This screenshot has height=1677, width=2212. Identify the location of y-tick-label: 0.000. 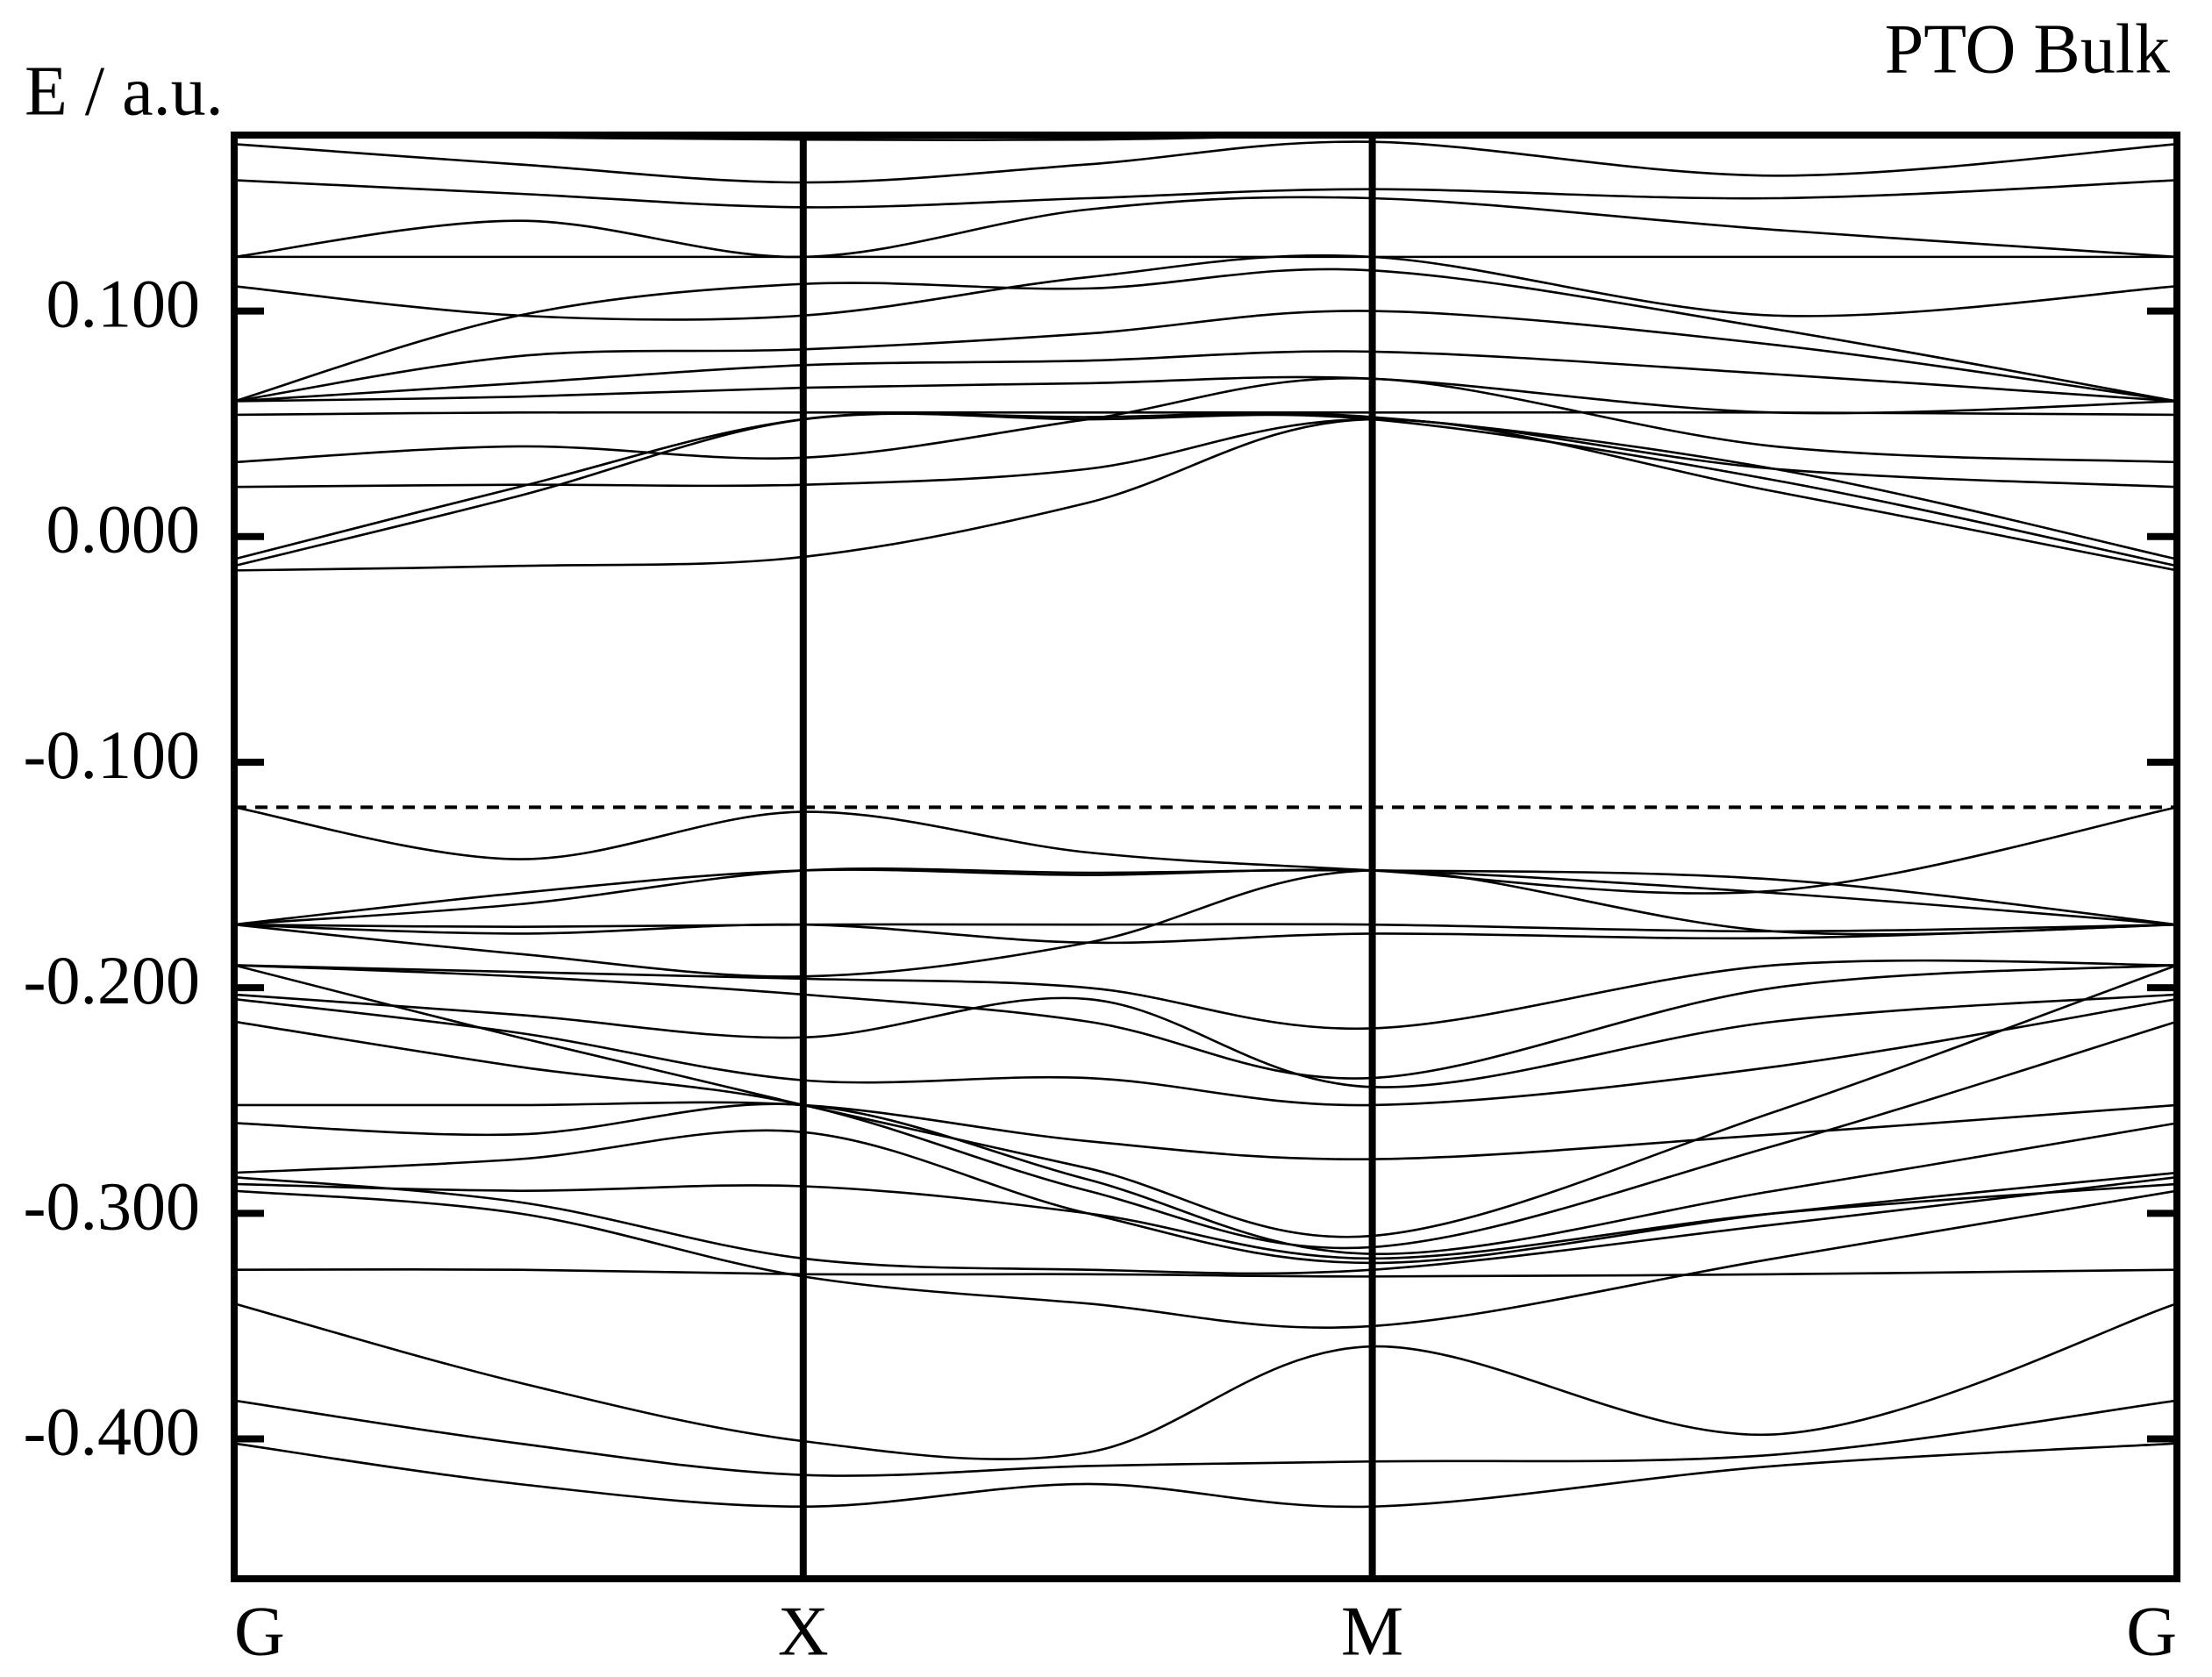
(123, 529).